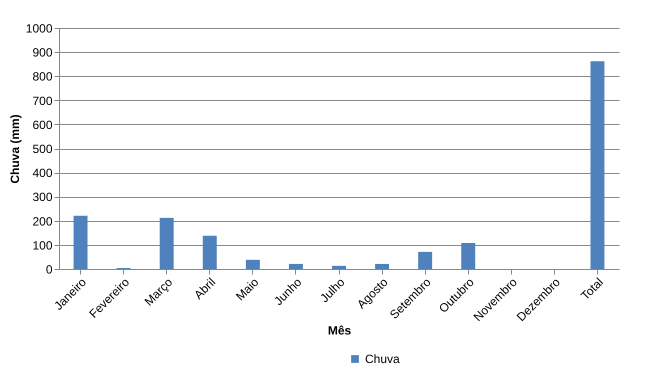  Describe the element at coordinates (39, 29) in the screenshot. I see `y-tick-label: 1000` at that location.